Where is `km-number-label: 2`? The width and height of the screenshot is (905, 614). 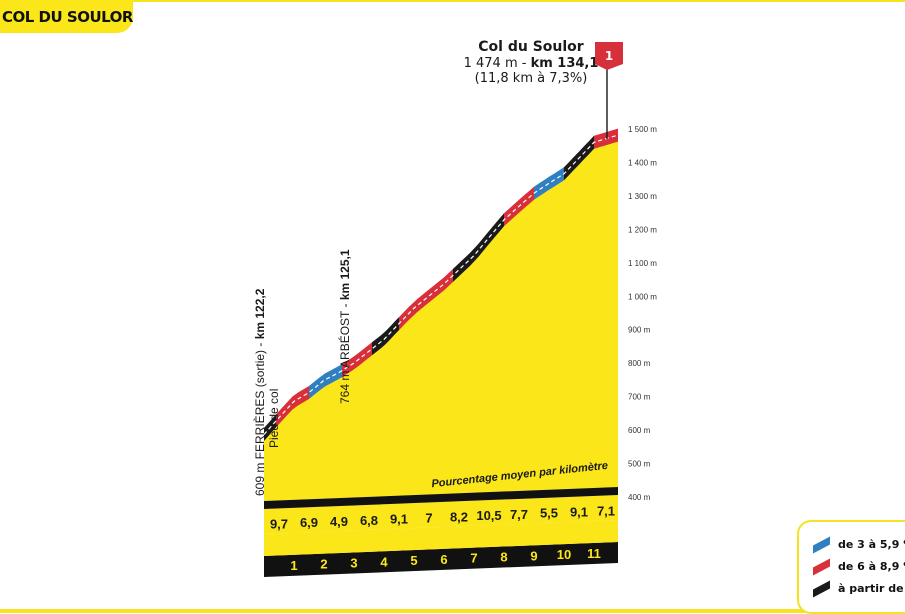
km-number-label: 2 is located at coordinates (323, 564).